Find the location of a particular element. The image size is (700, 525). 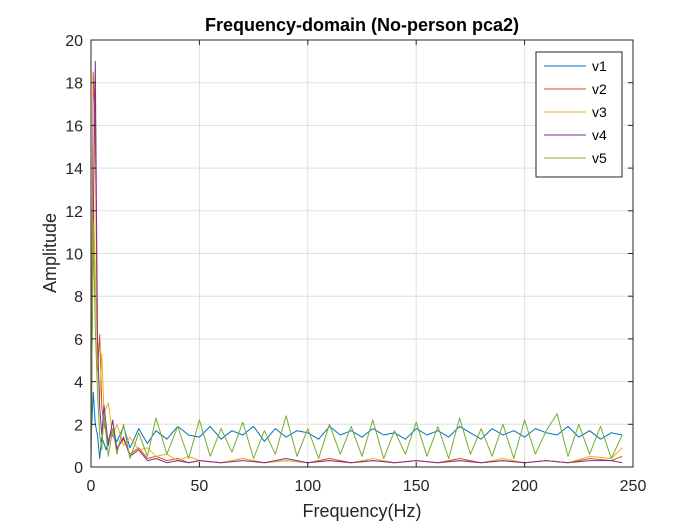

y-tick-label: 2 is located at coordinates (78, 425).